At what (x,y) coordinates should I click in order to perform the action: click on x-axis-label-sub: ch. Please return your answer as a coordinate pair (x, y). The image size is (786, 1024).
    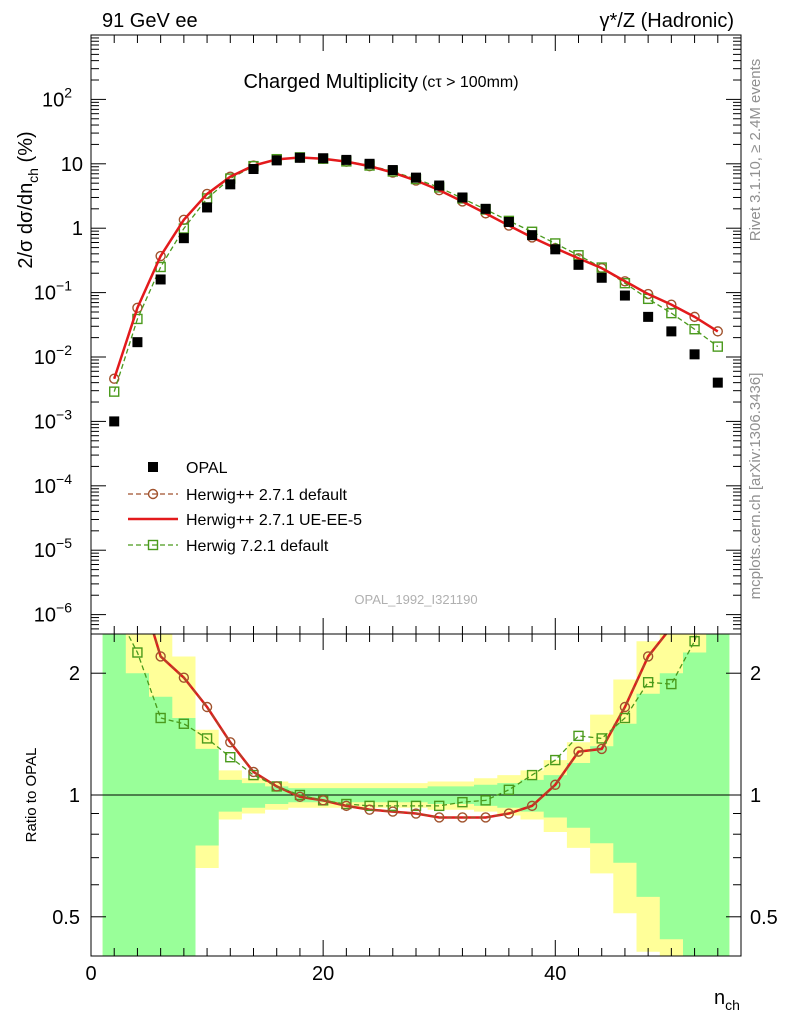
    Looking at the image, I should click on (732, 1005).